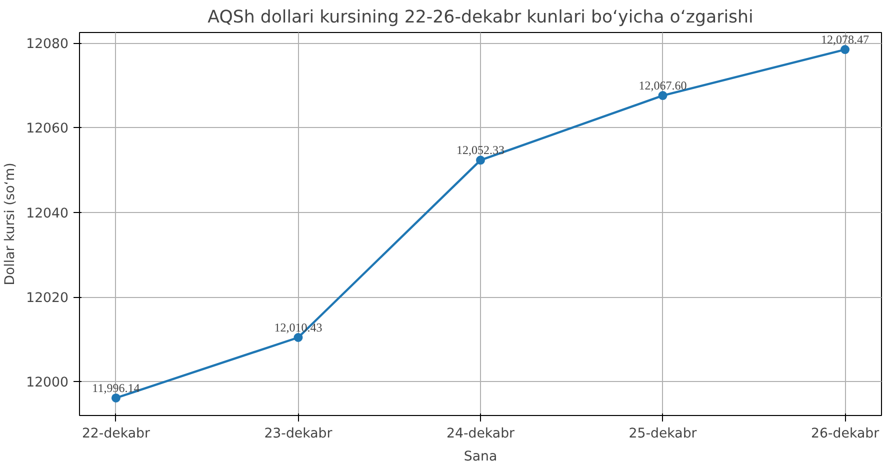 The width and height of the screenshot is (886, 467). What do you see at coordinates (47, 214) in the screenshot?
I see `y-tick-label: 12040` at bounding box center [47, 214].